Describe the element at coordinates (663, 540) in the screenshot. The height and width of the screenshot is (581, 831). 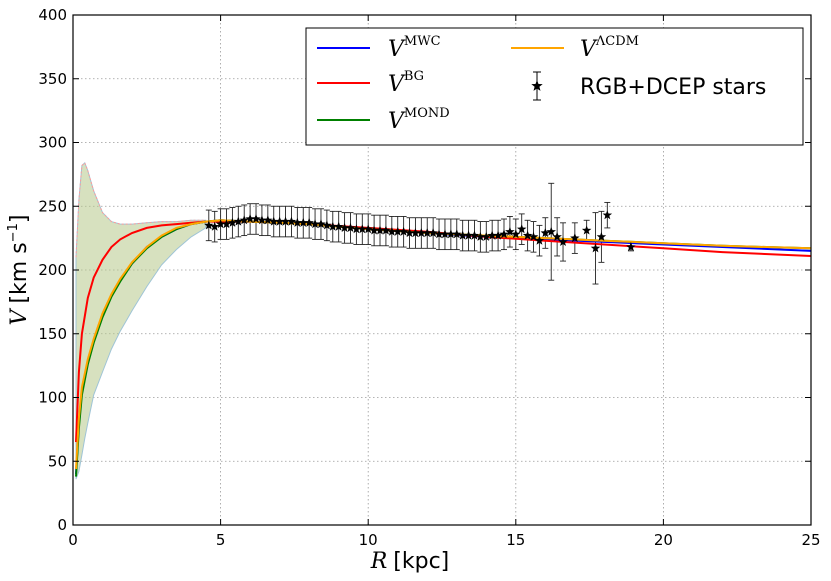
I see `x-tick-label: 20` at that location.